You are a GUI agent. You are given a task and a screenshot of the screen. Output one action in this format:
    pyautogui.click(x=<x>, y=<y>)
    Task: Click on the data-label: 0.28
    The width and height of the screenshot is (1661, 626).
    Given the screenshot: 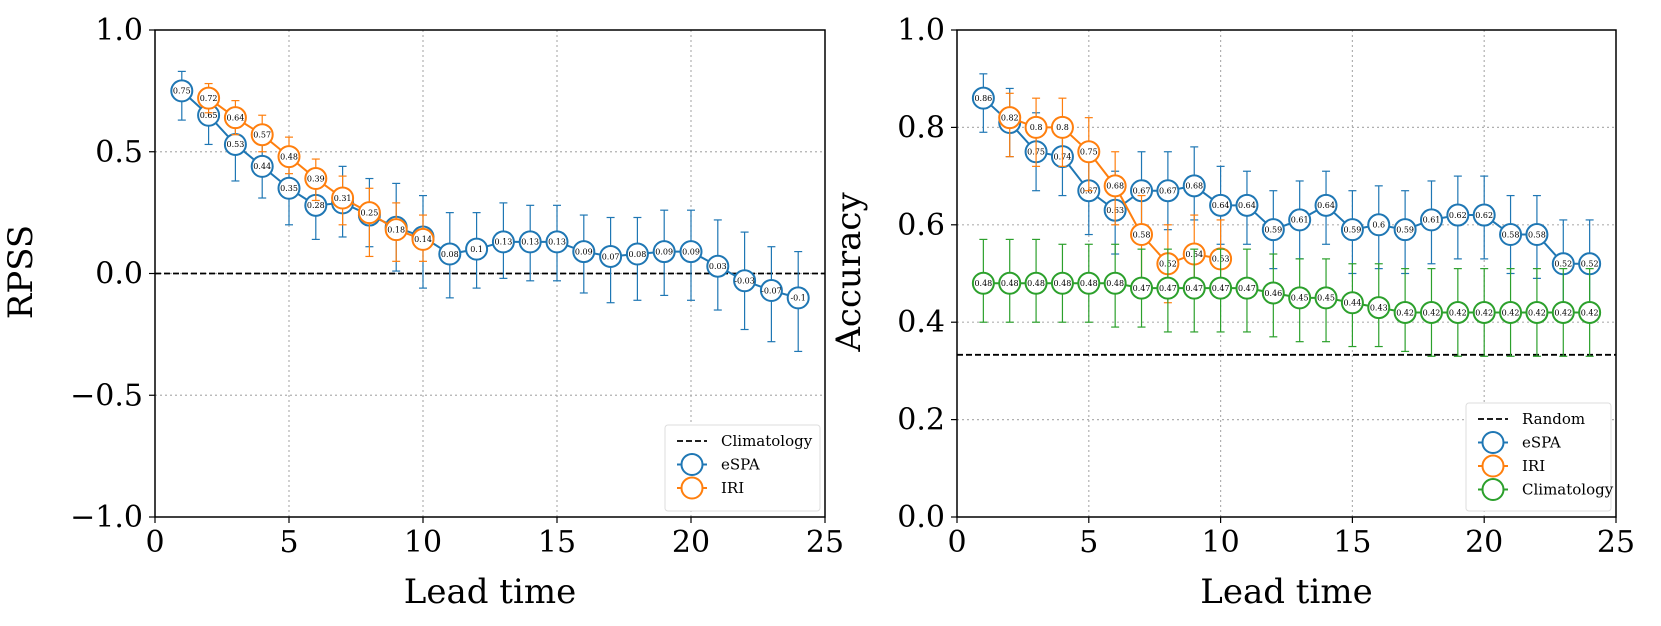 What is the action you would take?
    pyautogui.click(x=316, y=205)
    